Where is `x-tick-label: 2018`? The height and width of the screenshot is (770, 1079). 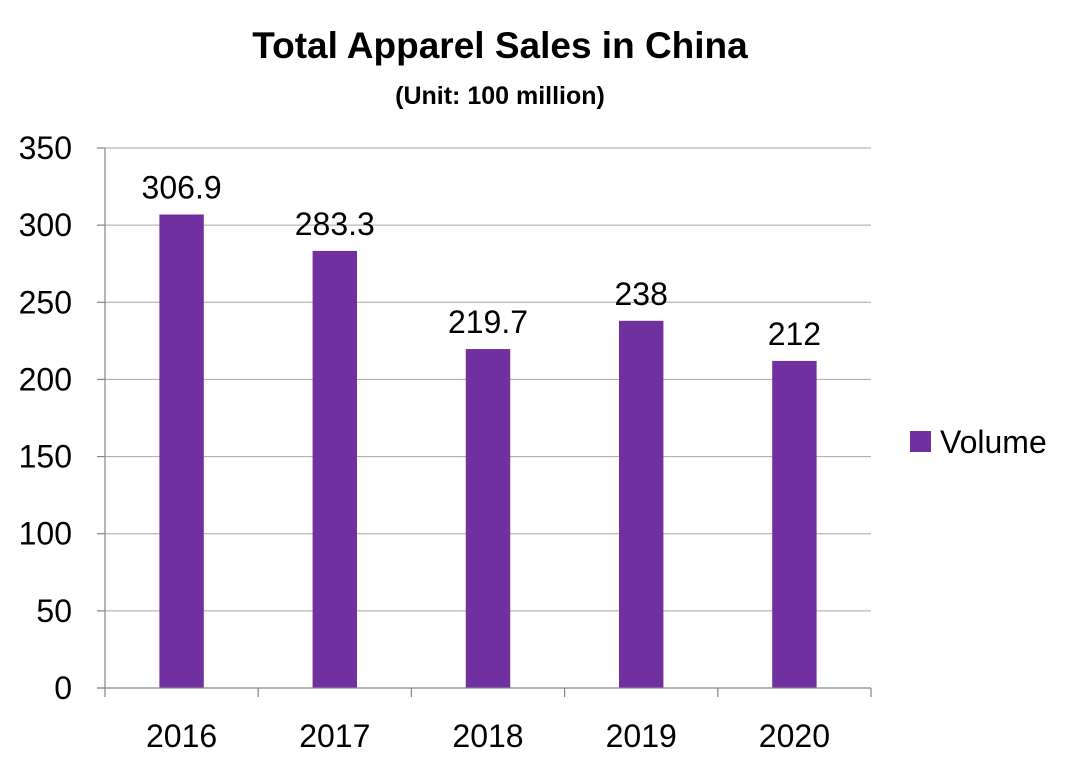
x-tick-label: 2018 is located at coordinates (487, 736).